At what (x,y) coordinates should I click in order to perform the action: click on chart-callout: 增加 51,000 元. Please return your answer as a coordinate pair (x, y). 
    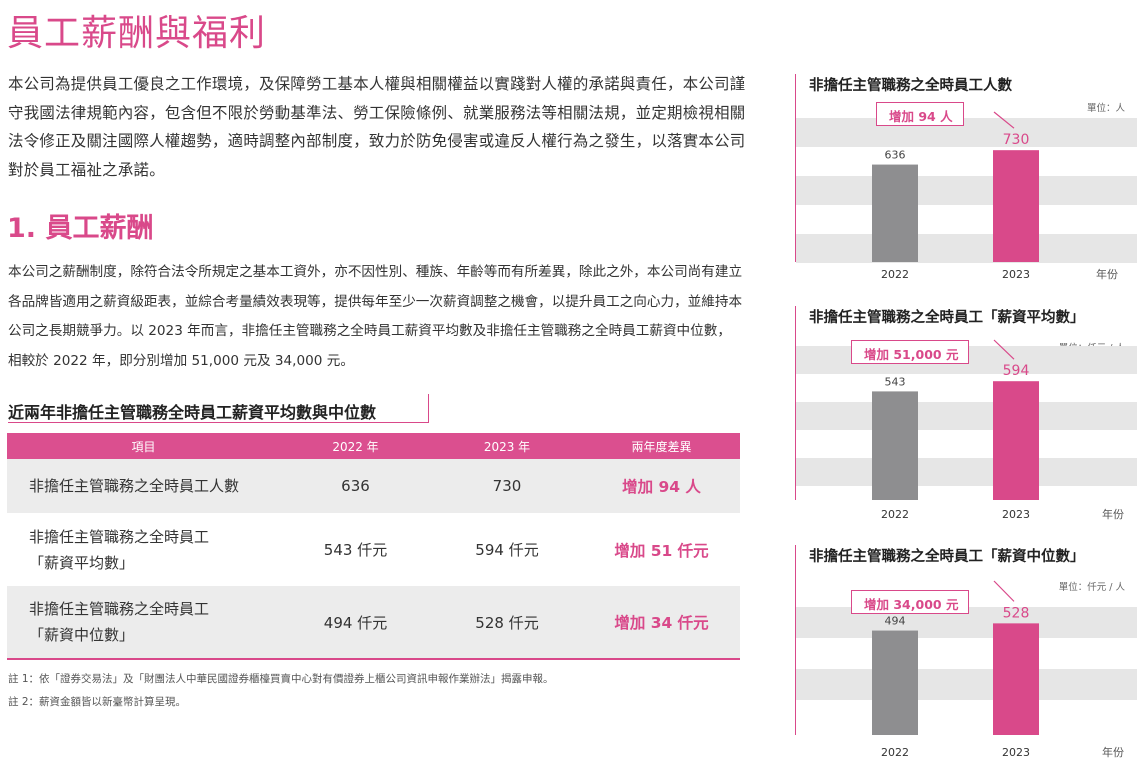
    Looking at the image, I should click on (910, 352).